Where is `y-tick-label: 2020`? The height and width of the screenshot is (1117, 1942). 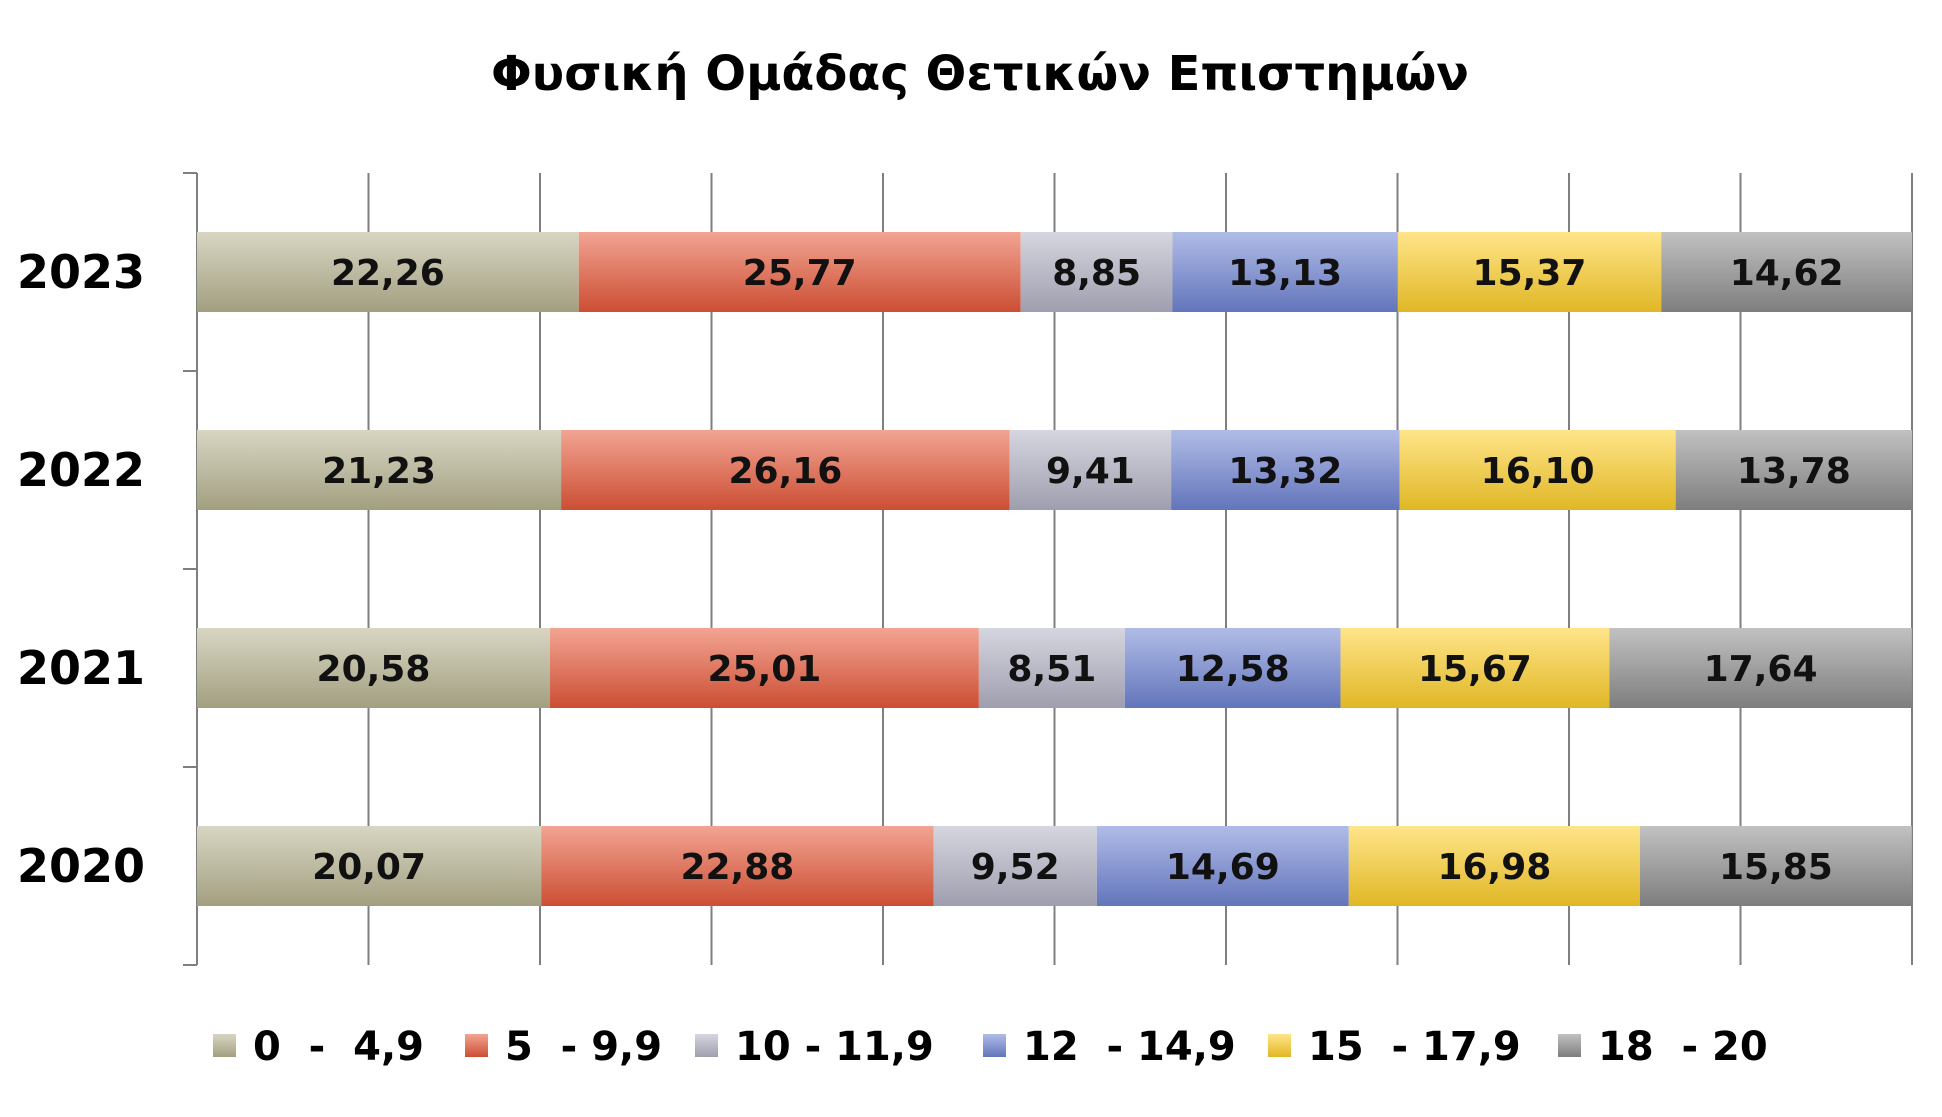 y-tick-label: 2020 is located at coordinates (81, 866).